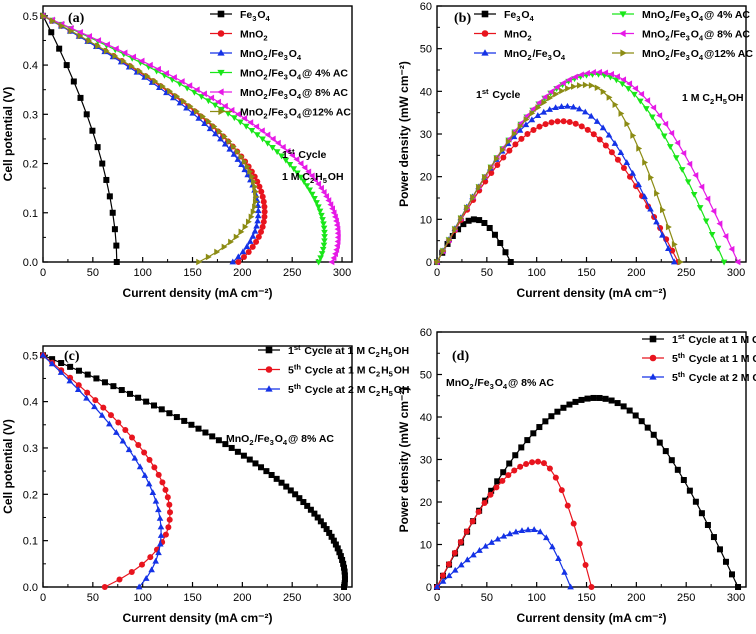 This screenshot has width=756, height=634. Describe the element at coordinates (30, 17) in the screenshot. I see `y-tick-label: 0.5` at that location.